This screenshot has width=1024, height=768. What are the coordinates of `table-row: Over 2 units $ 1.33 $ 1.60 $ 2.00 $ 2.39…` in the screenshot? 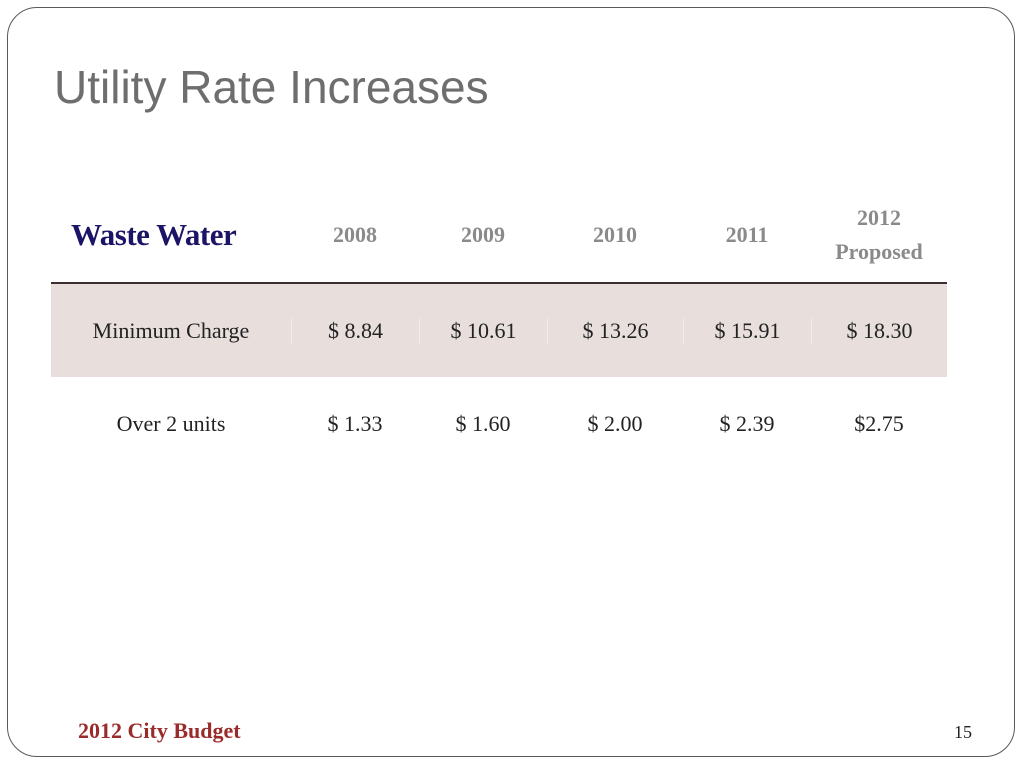 It's located at (499, 423).